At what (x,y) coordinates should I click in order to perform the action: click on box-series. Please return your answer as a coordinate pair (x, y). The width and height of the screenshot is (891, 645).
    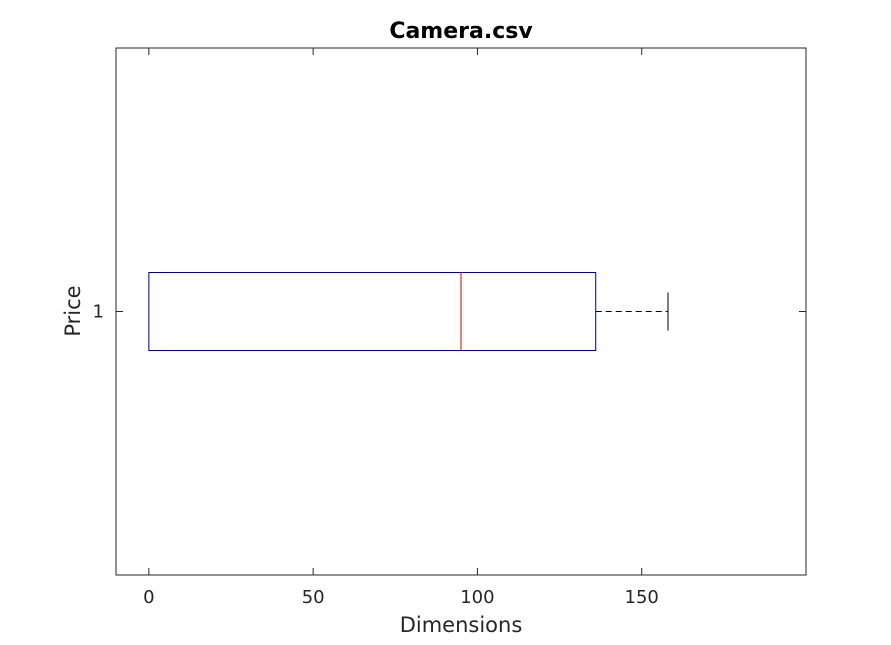
    Looking at the image, I should click on (408, 311).